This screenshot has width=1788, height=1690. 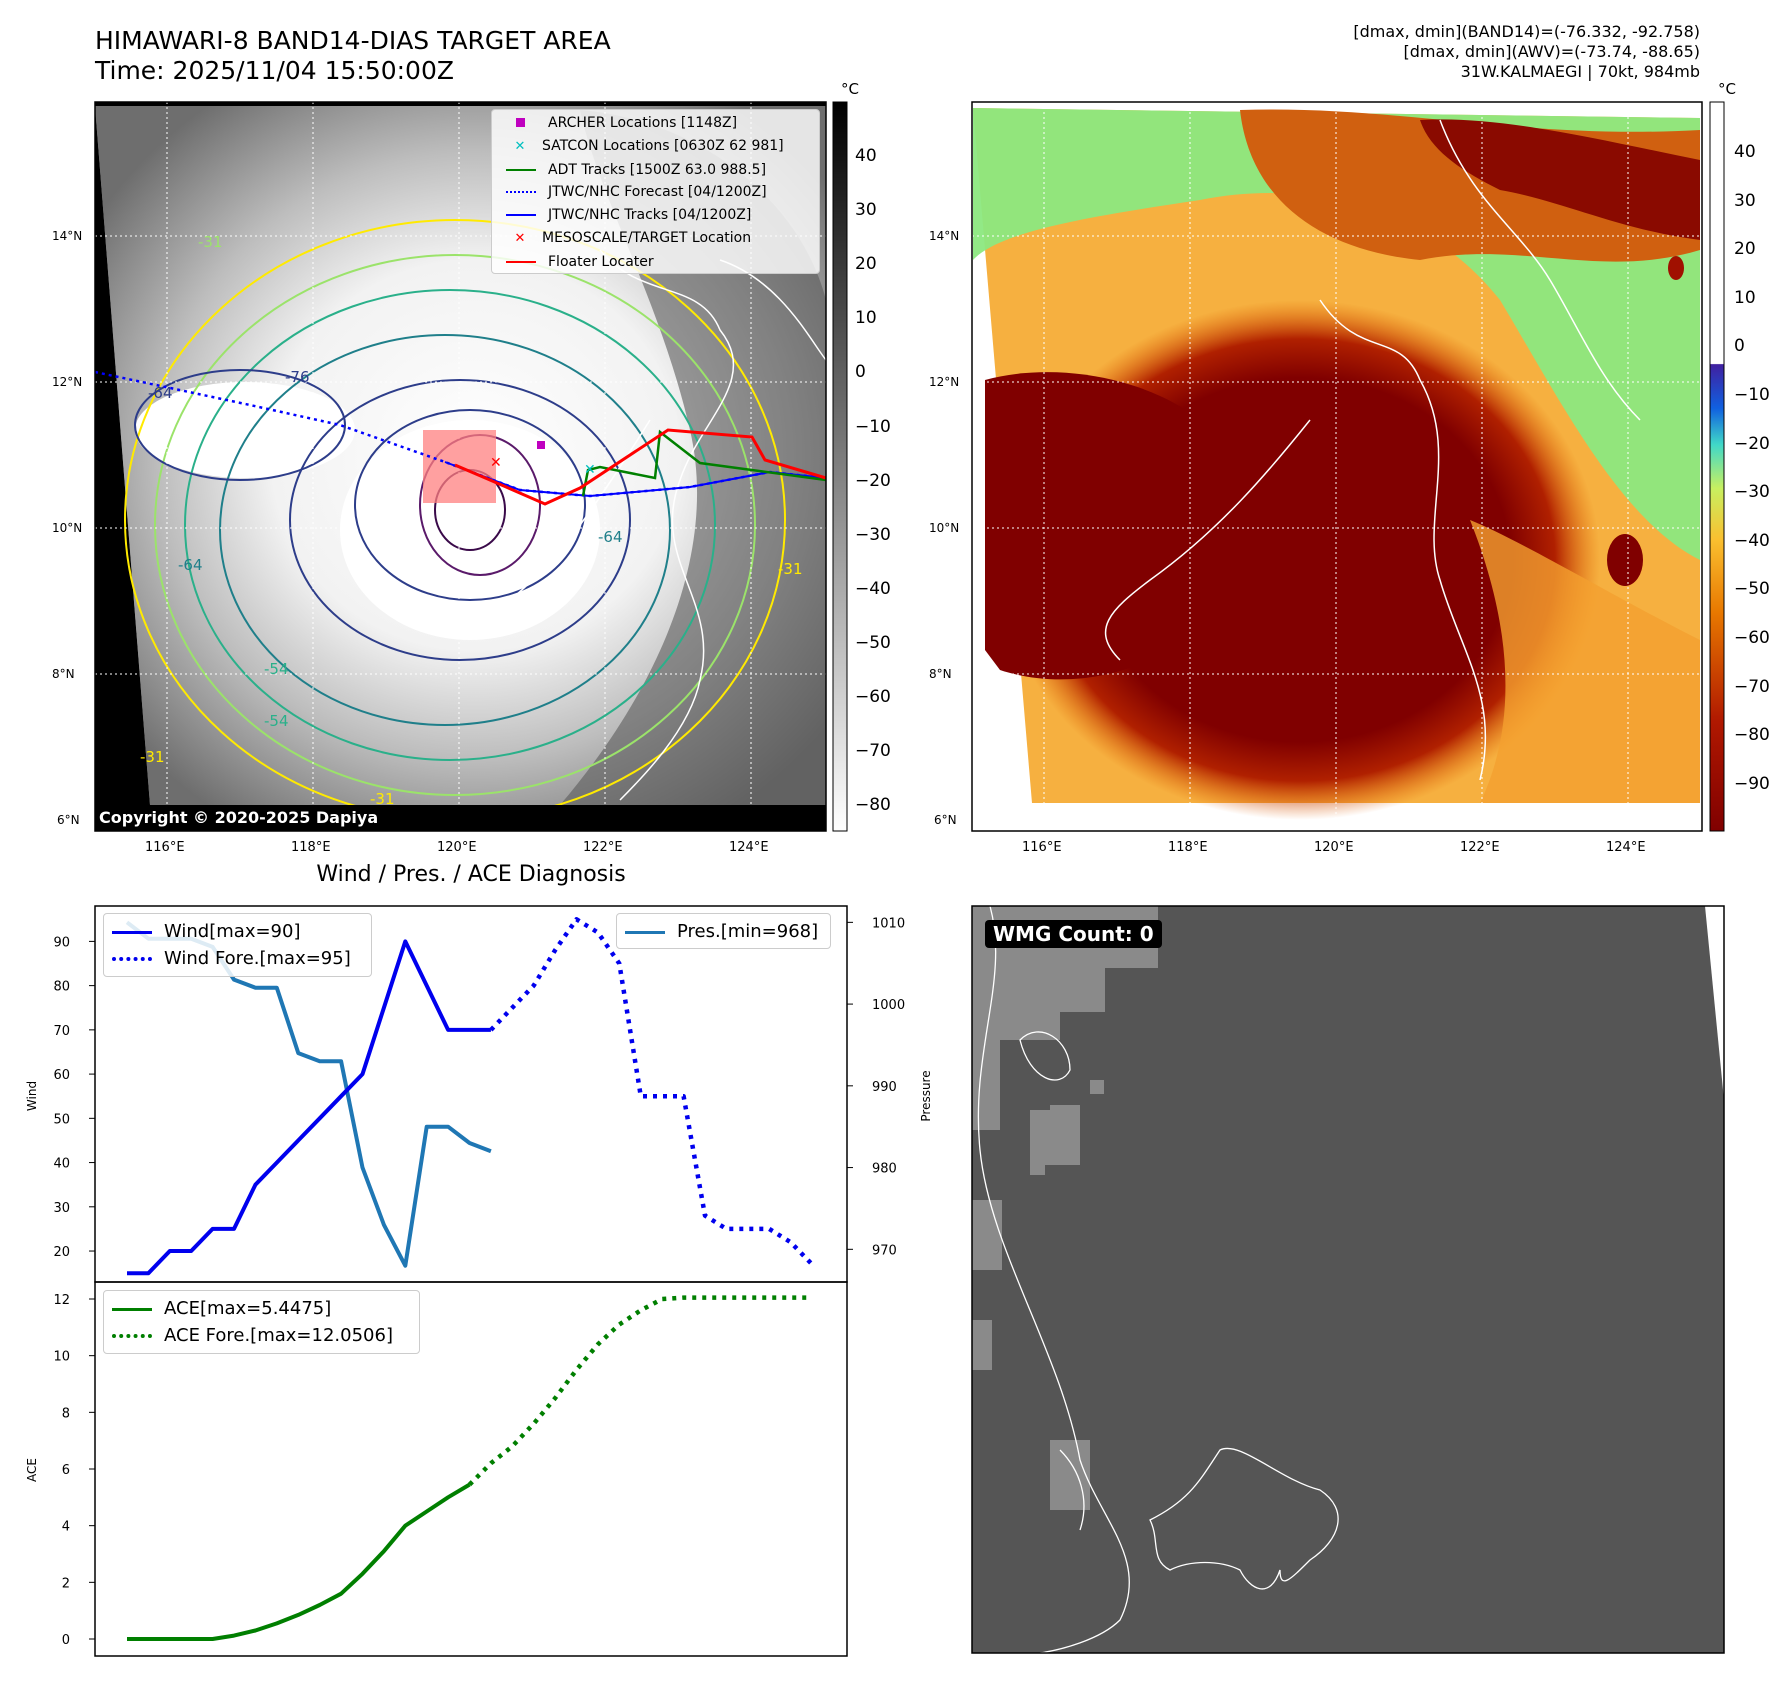 I want to click on wind-tick-label: 90, so click(x=61, y=942).